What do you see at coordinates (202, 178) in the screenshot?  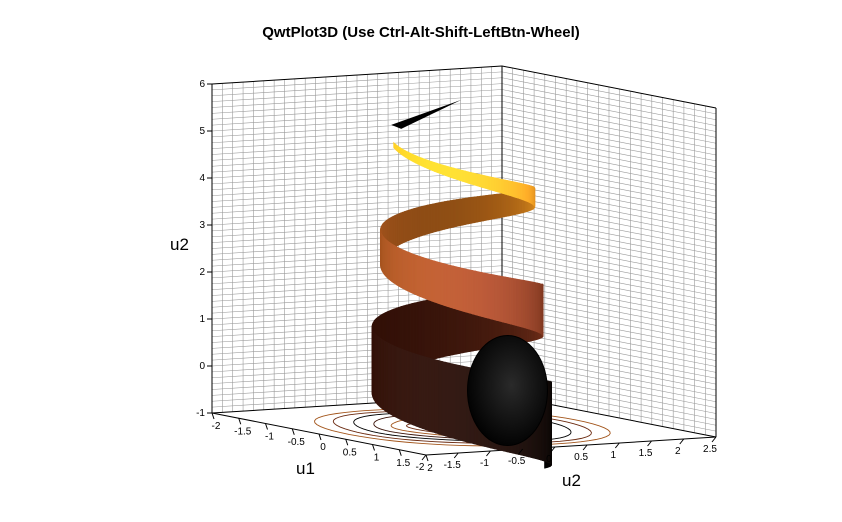 I see `tick-label: 4` at bounding box center [202, 178].